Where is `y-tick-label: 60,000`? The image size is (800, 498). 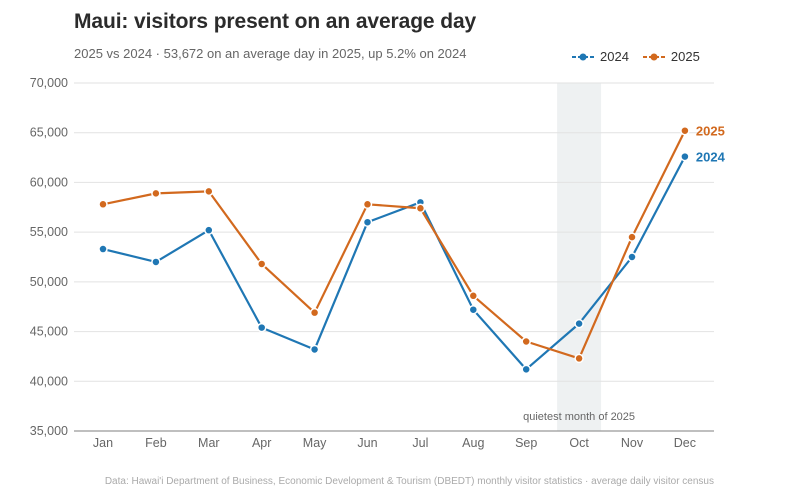
y-tick-label: 60,000 is located at coordinates (49, 182).